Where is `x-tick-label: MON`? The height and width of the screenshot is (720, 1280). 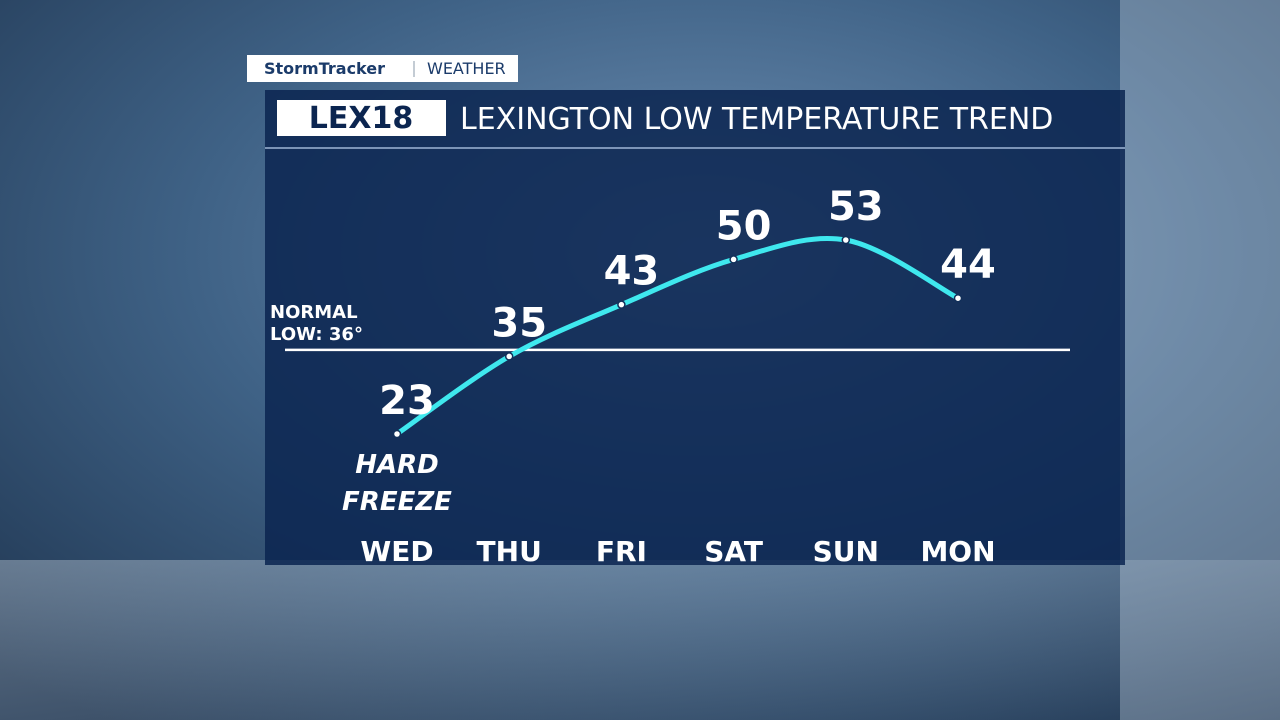
x-tick-label: MON is located at coordinates (957, 551).